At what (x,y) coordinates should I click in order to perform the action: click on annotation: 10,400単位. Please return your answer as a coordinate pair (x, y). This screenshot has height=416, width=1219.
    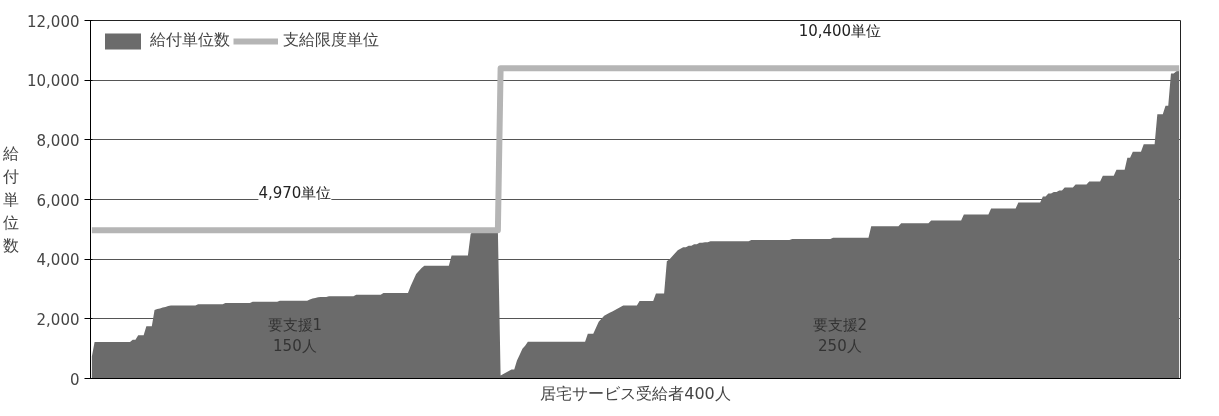
    Looking at the image, I should click on (840, 31).